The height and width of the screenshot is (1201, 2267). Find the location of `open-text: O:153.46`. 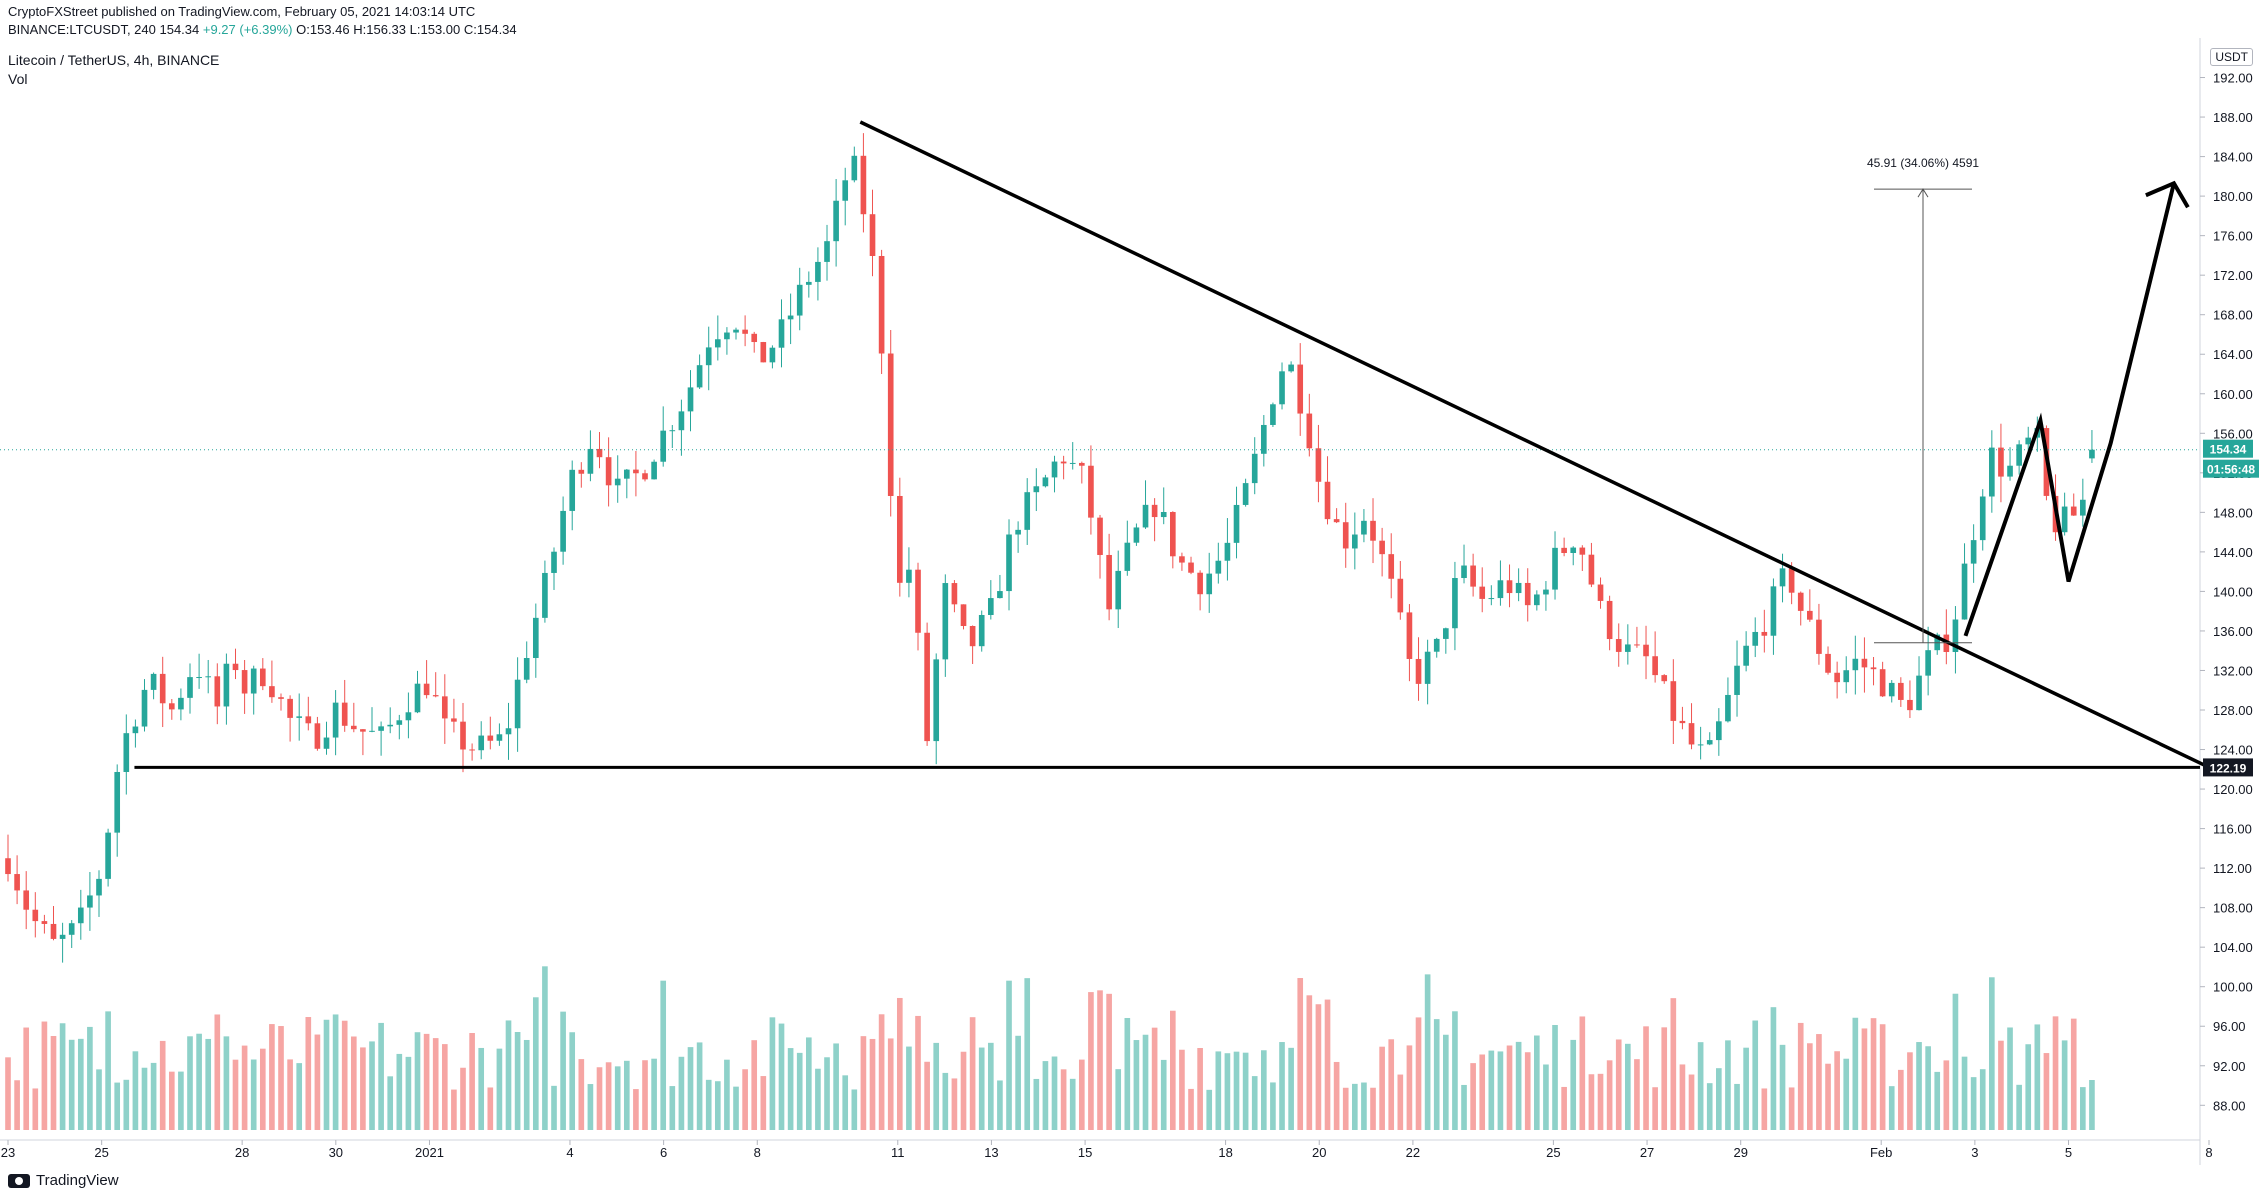

open-text: O:153.46 is located at coordinates (323, 29).